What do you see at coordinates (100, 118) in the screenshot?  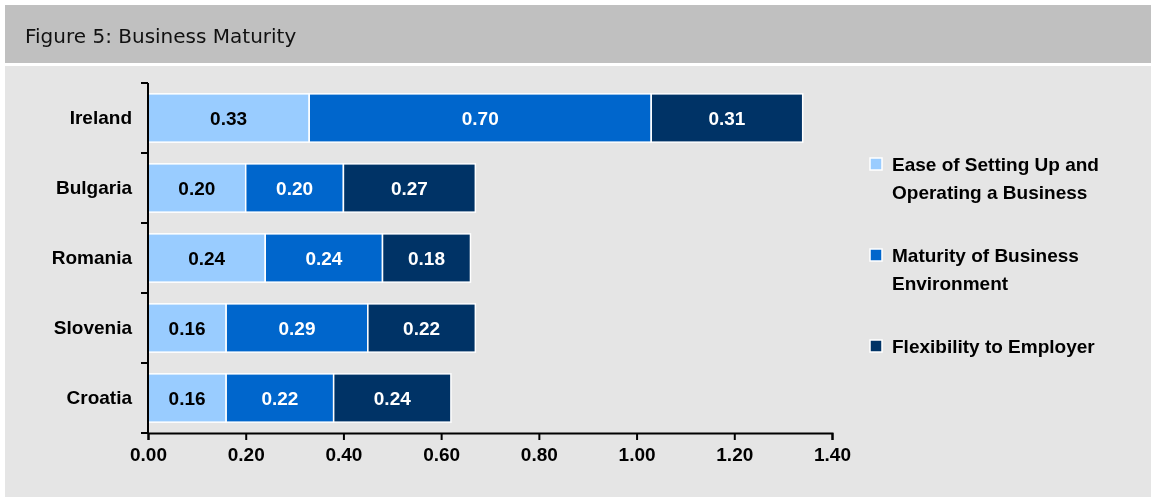 I see `y-tick-label: Ireland` at bounding box center [100, 118].